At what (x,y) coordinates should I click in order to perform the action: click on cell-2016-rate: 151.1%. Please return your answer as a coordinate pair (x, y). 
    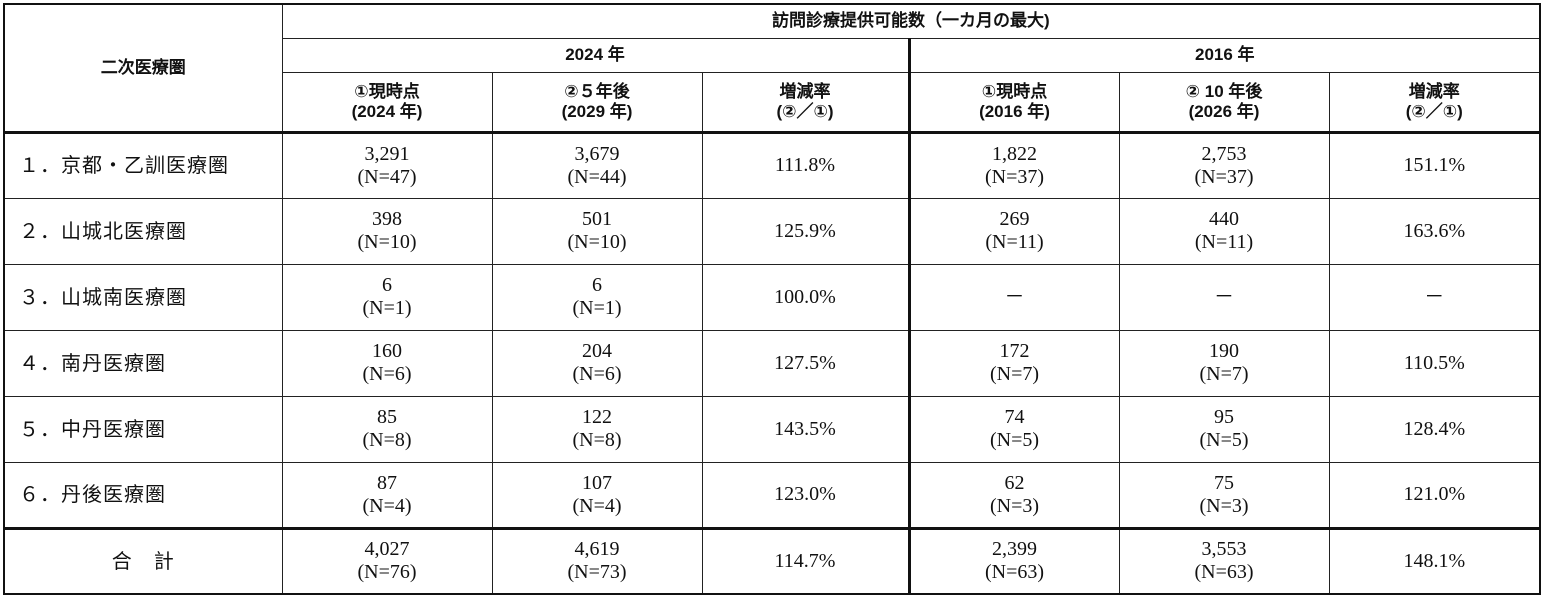
    Looking at the image, I should click on (1435, 165).